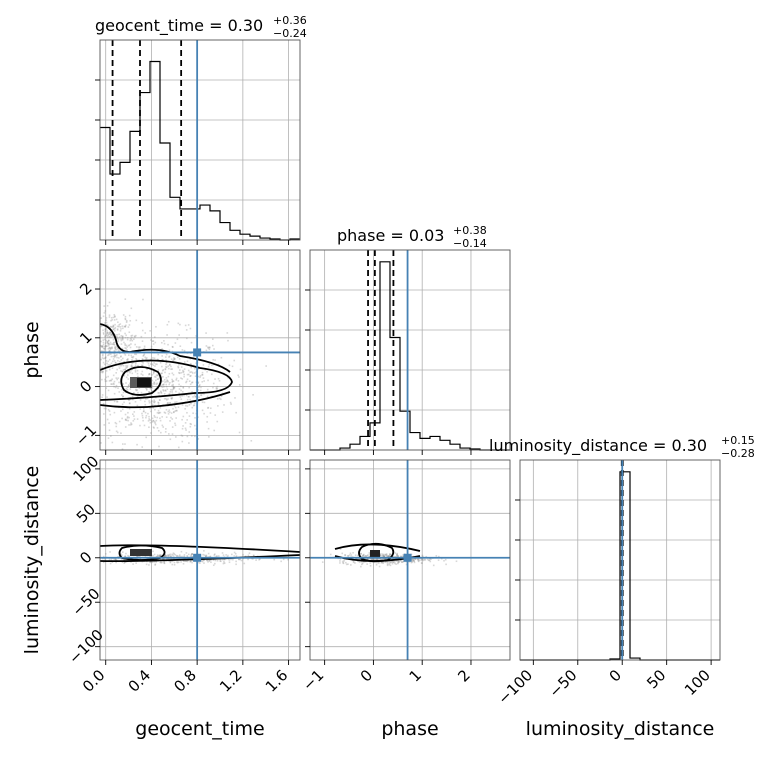  What do you see at coordinates (470, 243) in the screenshot?
I see `title-phase-lower: −0.14` at bounding box center [470, 243].